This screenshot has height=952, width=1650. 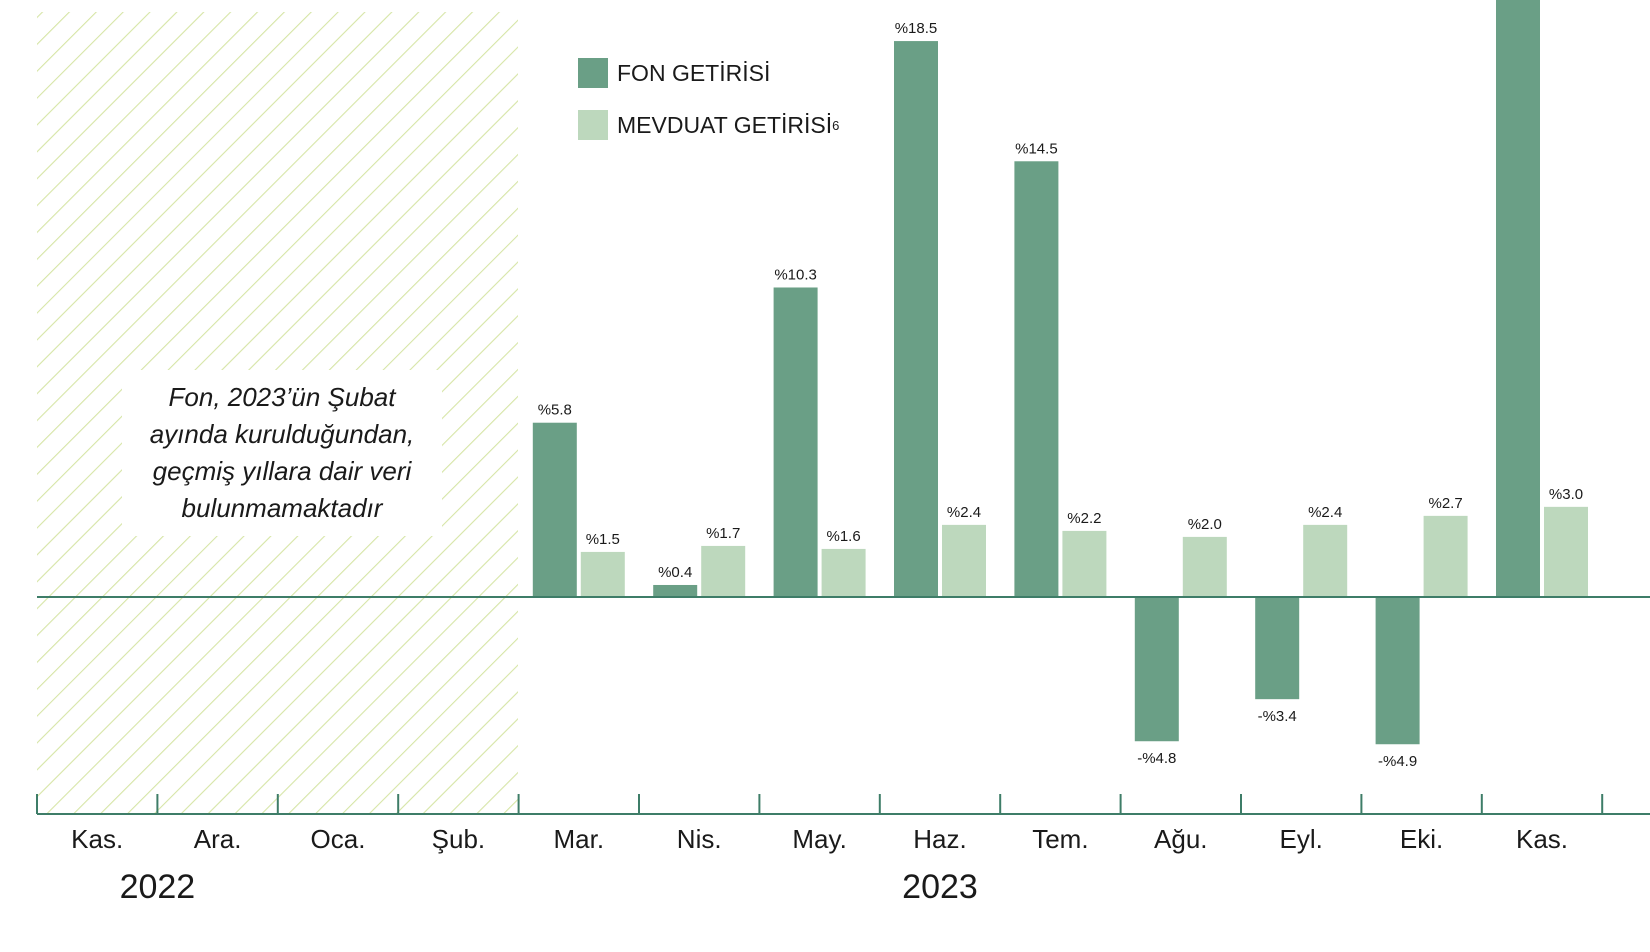 I want to click on month-tick-label: May., so click(x=819, y=839).